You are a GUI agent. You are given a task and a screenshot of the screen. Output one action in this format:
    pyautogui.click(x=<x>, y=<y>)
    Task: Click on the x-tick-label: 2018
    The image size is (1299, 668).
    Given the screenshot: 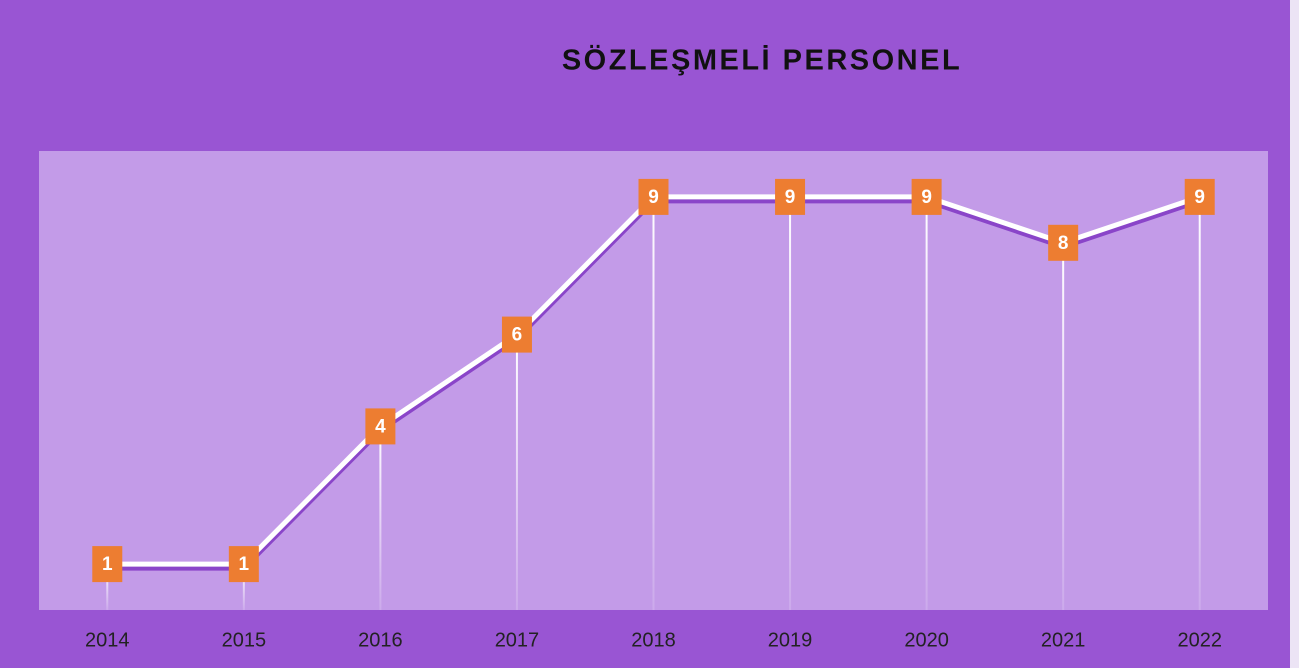 What is the action you would take?
    pyautogui.click(x=653, y=640)
    